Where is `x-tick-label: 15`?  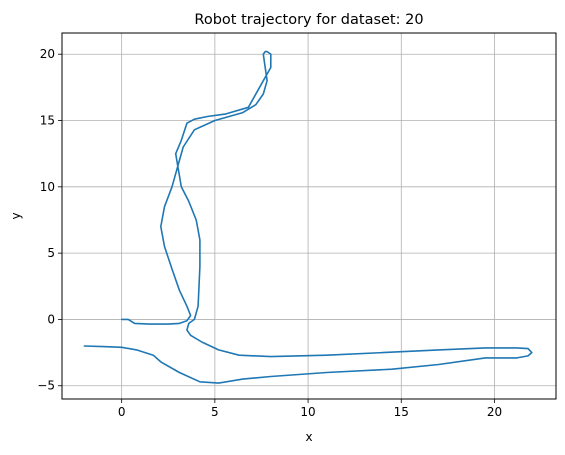
x-tick-label: 15 is located at coordinates (401, 412).